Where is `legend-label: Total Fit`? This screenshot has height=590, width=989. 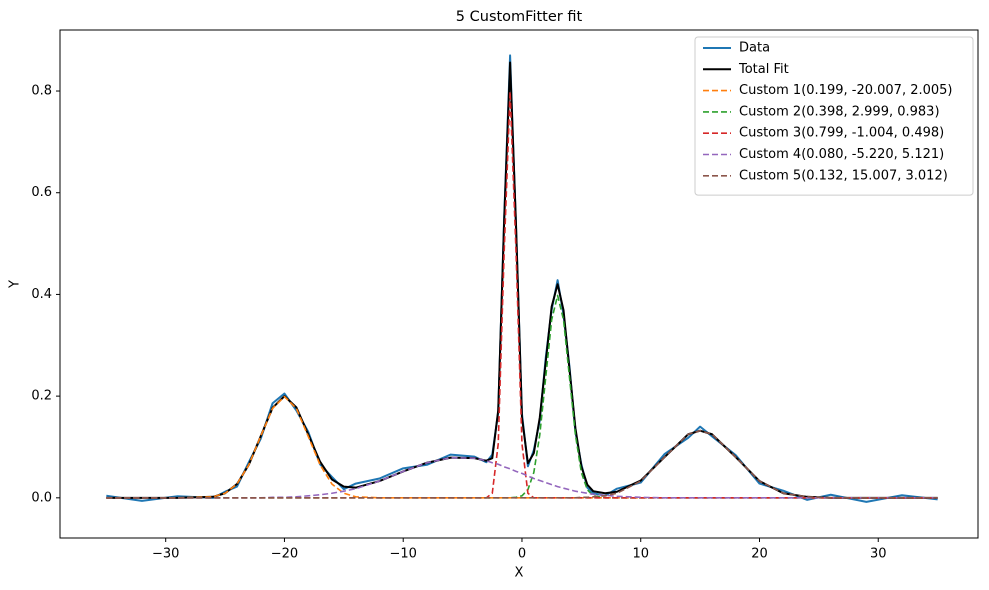
legend-label: Total Fit is located at coordinates (763, 69).